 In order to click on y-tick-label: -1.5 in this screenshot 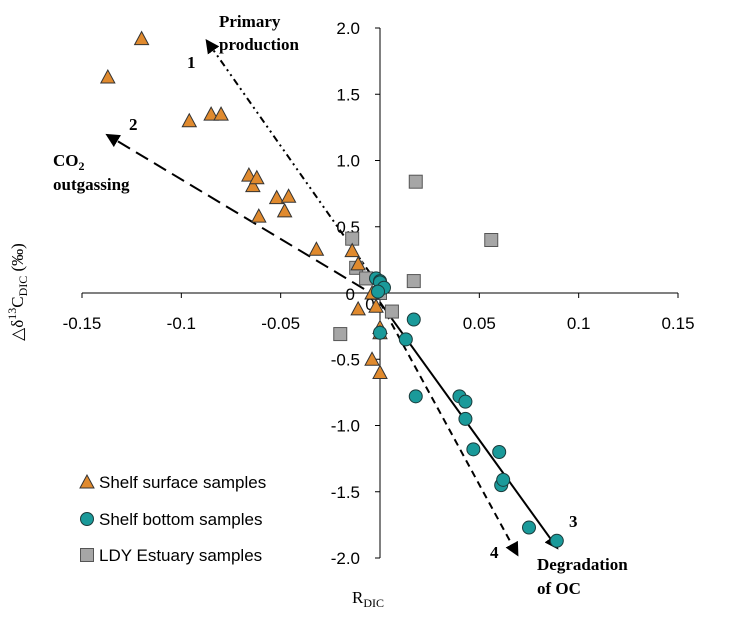, I will do `click(345, 492)`.